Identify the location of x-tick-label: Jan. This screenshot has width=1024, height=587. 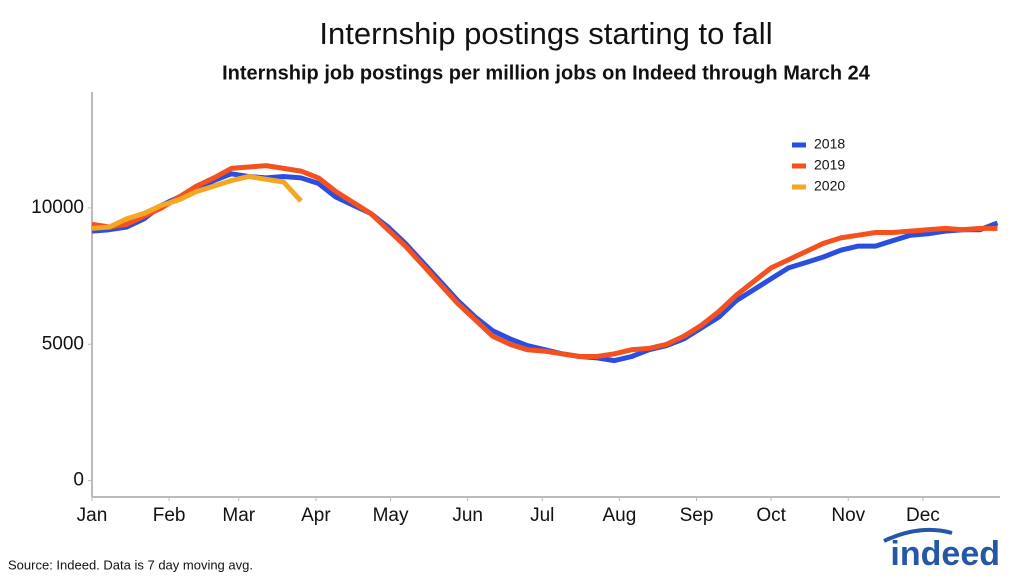
(92, 515).